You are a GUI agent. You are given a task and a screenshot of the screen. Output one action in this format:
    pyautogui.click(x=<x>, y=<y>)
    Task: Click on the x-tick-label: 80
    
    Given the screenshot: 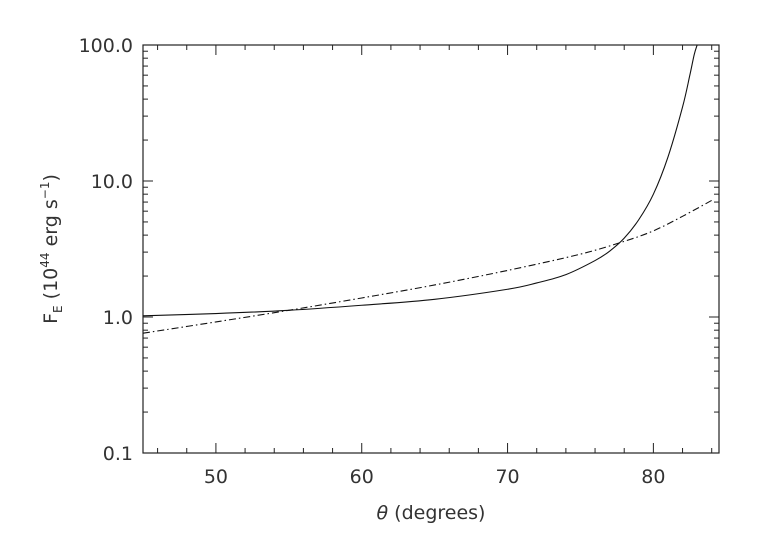 What is the action you would take?
    pyautogui.click(x=653, y=477)
    